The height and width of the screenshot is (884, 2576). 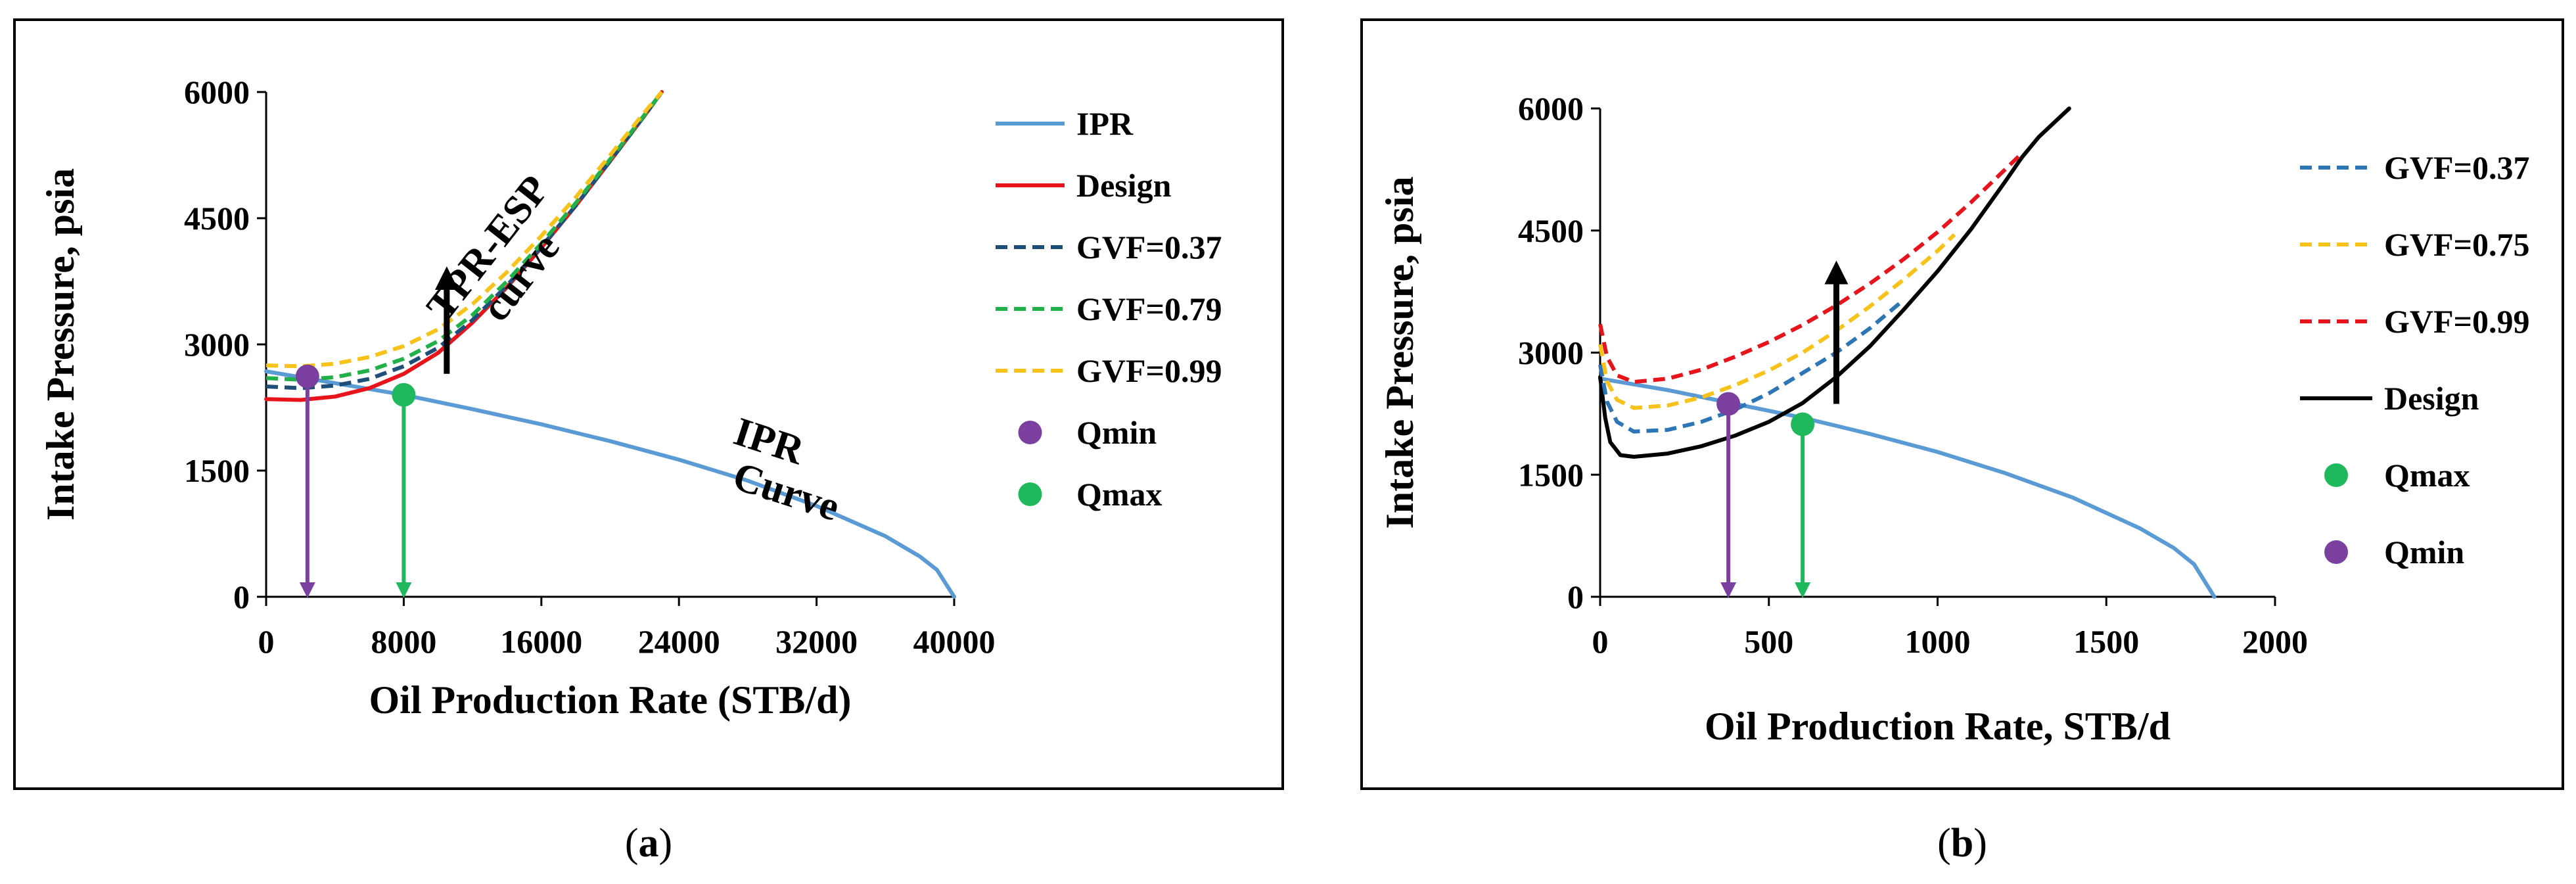 I want to click on panel-a-caption-close: ), so click(x=666, y=843).